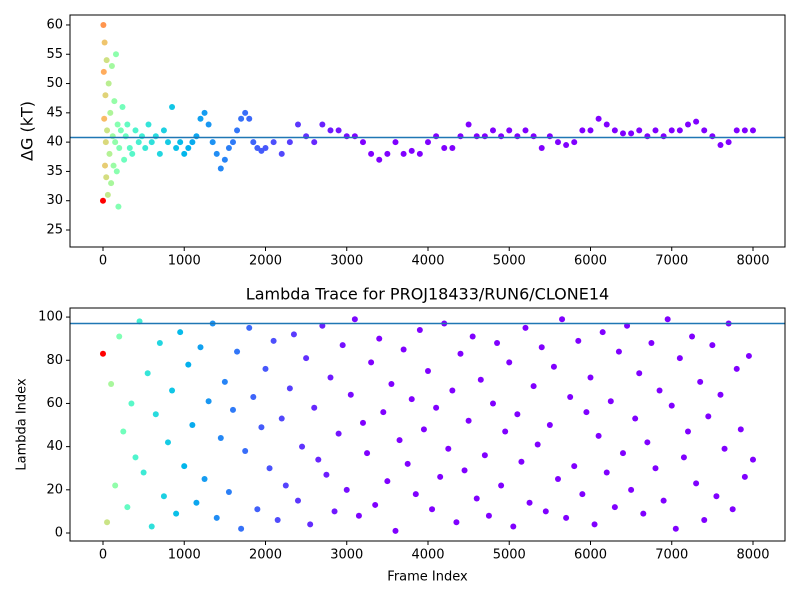 This screenshot has width=800, height=600. I want to click on x-axis-label: Frame Index, so click(427, 577).